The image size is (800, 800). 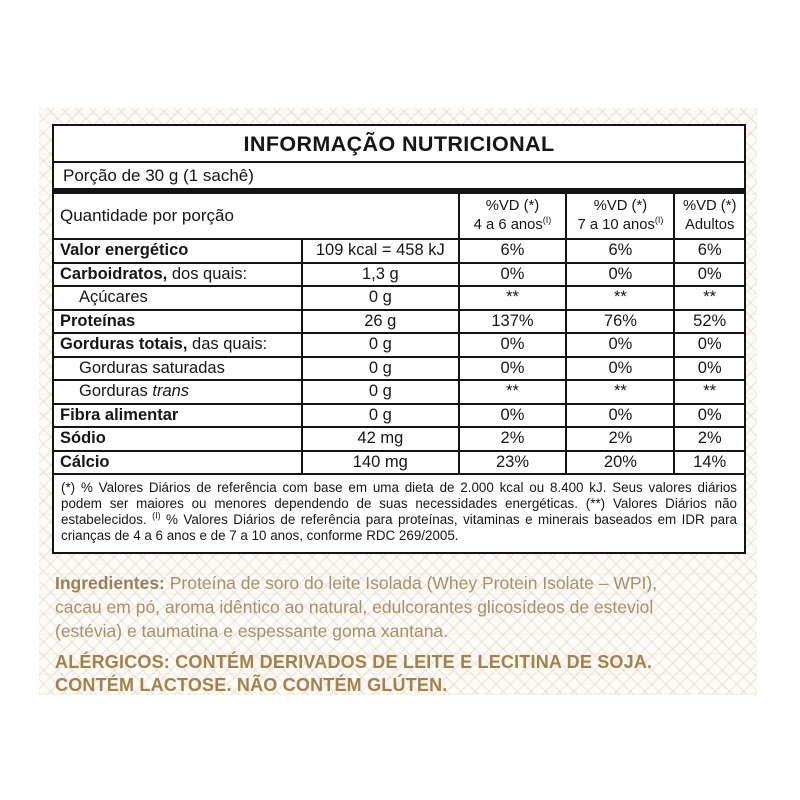 What do you see at coordinates (380, 438) in the screenshot?
I see `nutrient-amount: 42 mg` at bounding box center [380, 438].